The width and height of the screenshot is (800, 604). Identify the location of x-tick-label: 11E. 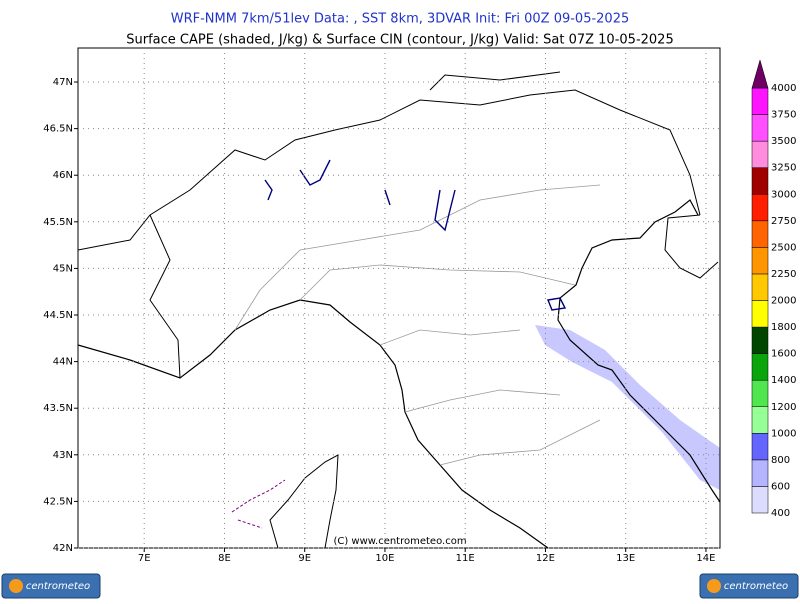
(465, 558).